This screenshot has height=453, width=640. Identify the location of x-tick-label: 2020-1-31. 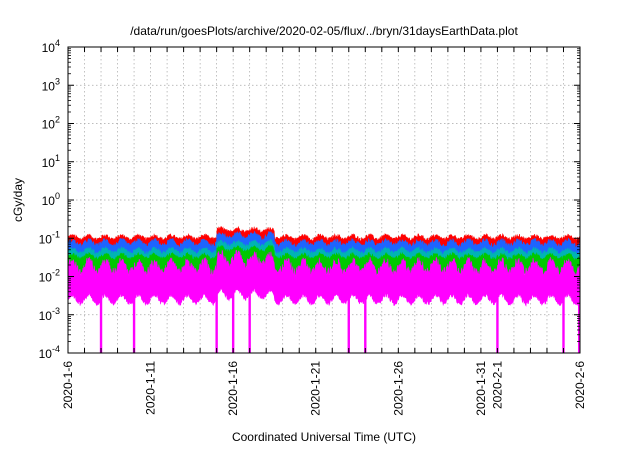
(481, 388).